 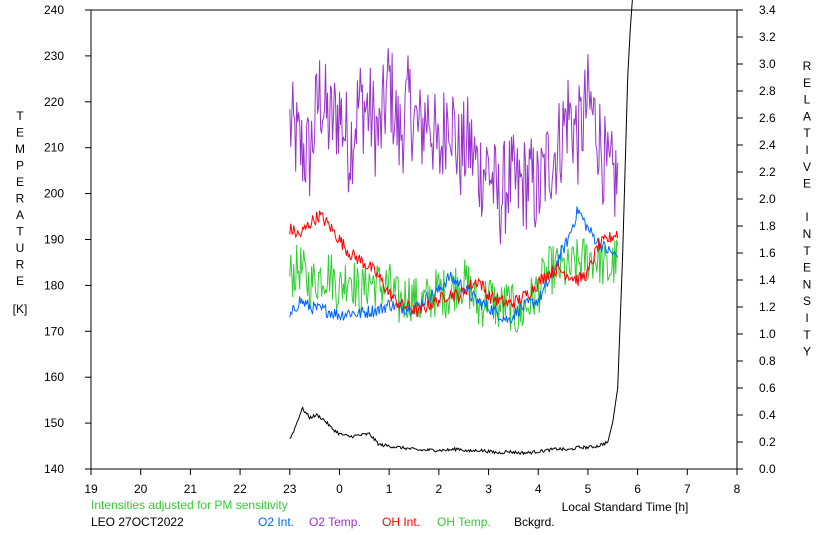 What do you see at coordinates (767, 145) in the screenshot?
I see `right-tick-label: 2.4` at bounding box center [767, 145].